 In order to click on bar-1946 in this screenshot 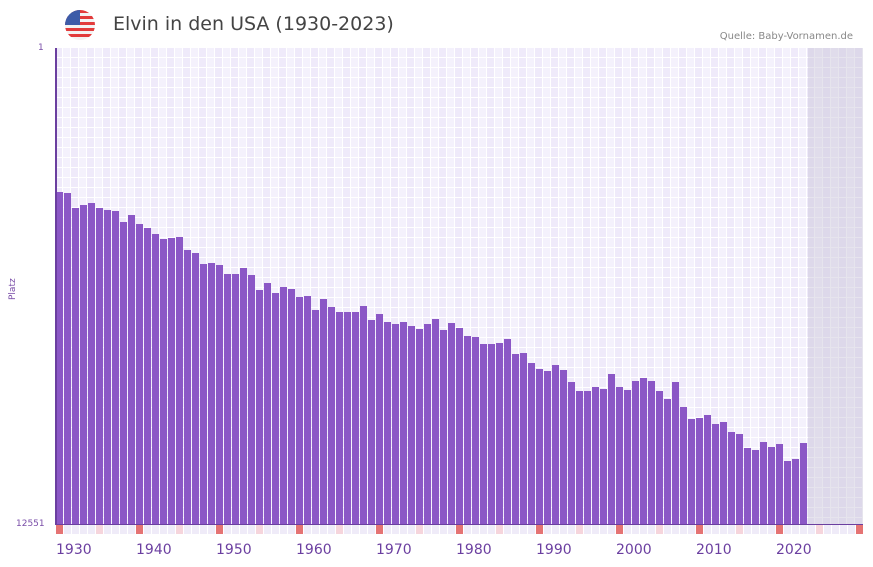, I will do `click(187, 386)`.